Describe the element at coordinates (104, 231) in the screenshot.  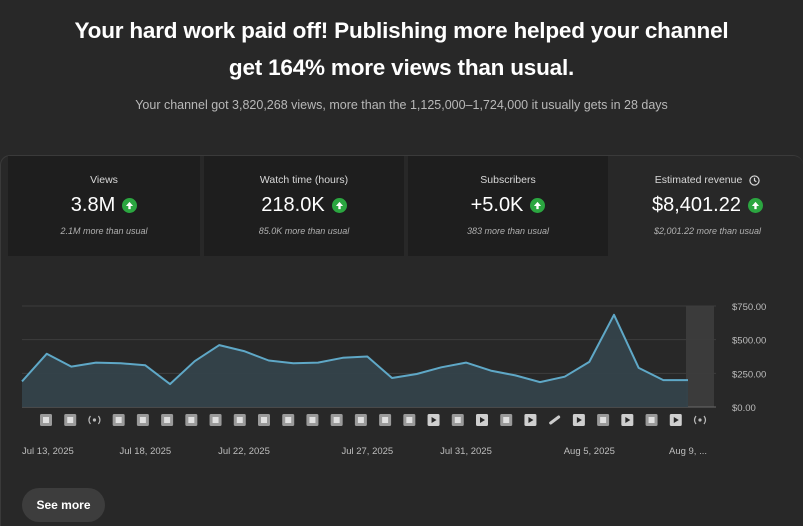
I see `metric-note: 2.1M more than usual` at that location.